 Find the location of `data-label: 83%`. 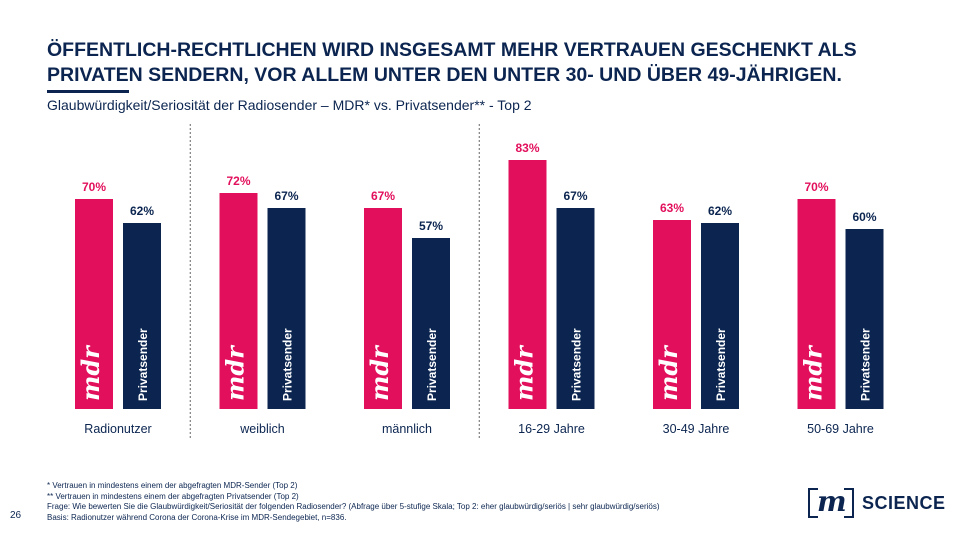

data-label: 83% is located at coordinates (527, 148).